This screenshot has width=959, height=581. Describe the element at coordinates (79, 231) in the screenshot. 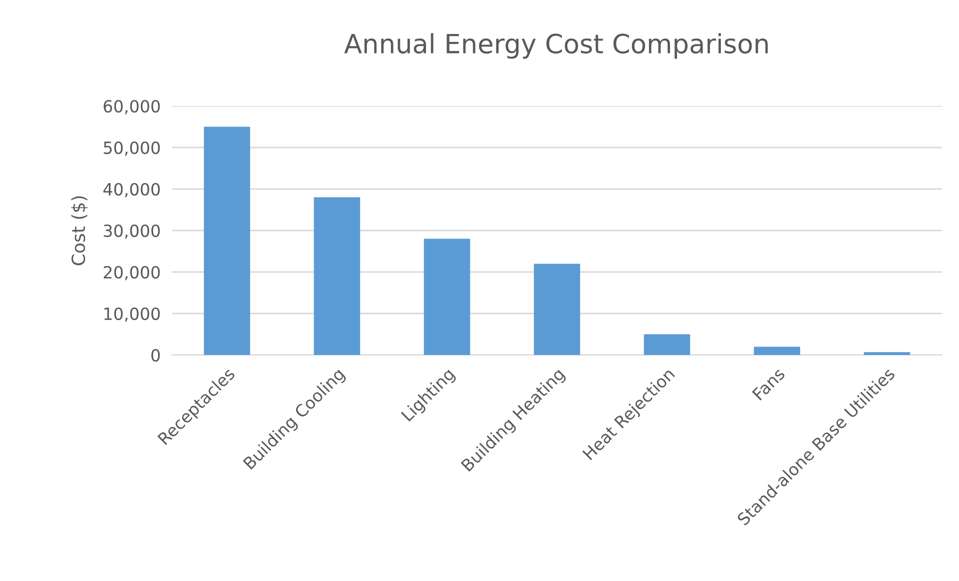

I see `y-axis-title: Cost ($)` at that location.